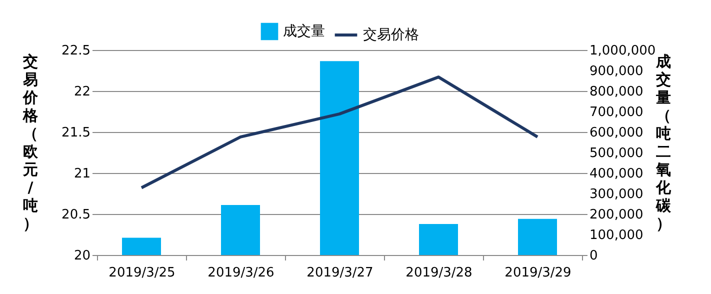  I want to click on y-tick-label: 21.5, so click(76, 133).